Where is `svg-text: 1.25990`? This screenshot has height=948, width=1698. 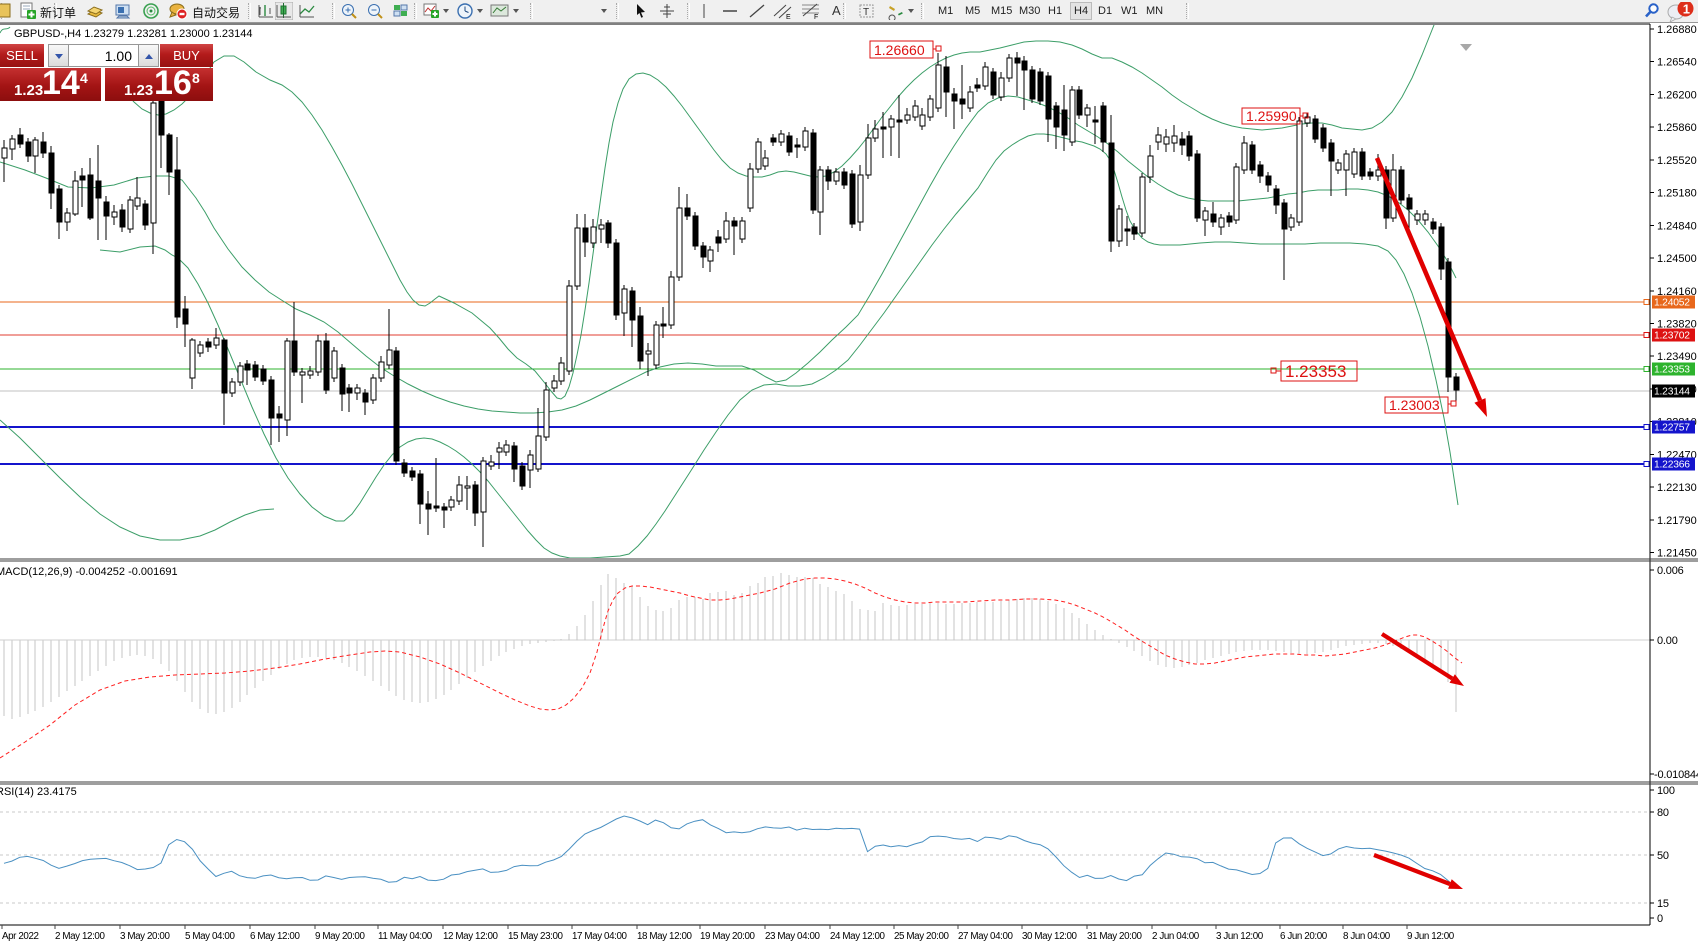 svg-text: 1.25990 is located at coordinates (1271, 116).